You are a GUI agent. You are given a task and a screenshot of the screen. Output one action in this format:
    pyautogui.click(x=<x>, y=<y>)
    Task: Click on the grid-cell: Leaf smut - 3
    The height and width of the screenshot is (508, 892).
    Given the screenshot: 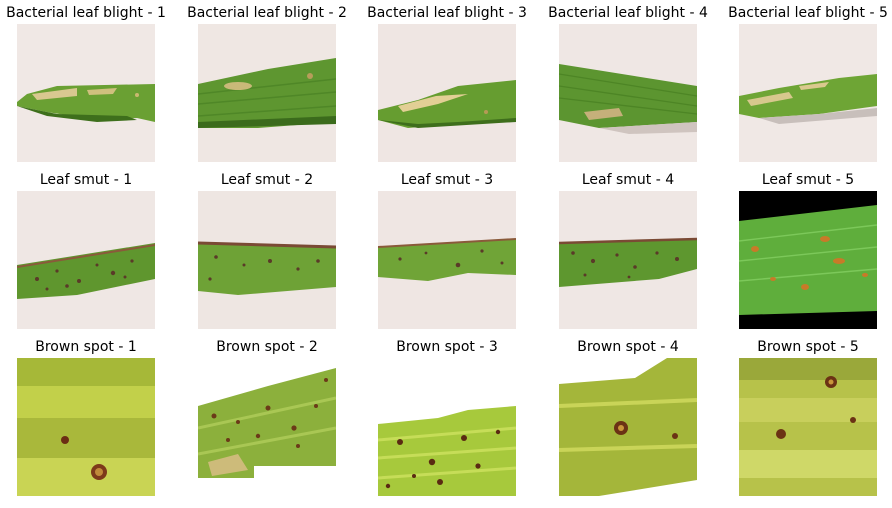 What is the action you would take?
    pyautogui.click(x=447, y=249)
    